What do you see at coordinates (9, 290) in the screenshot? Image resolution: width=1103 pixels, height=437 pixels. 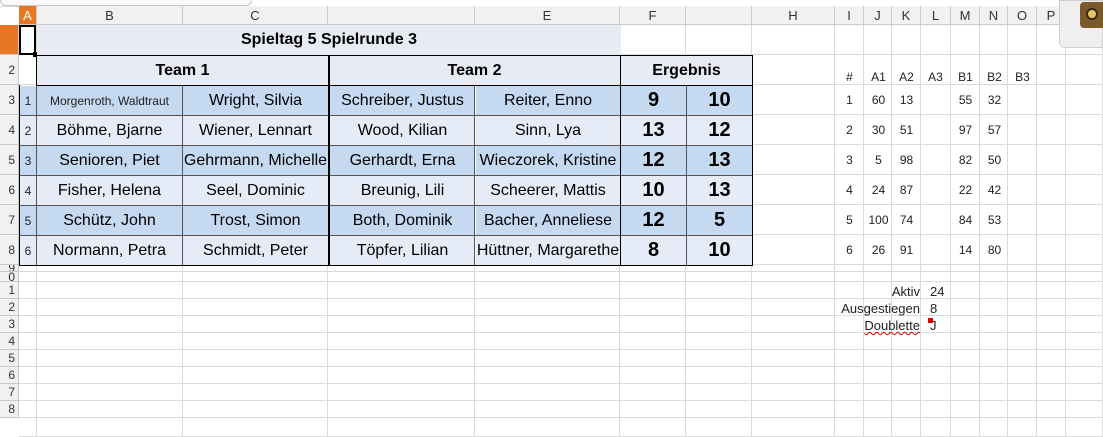 I see `row-header: 1` at bounding box center [9, 290].